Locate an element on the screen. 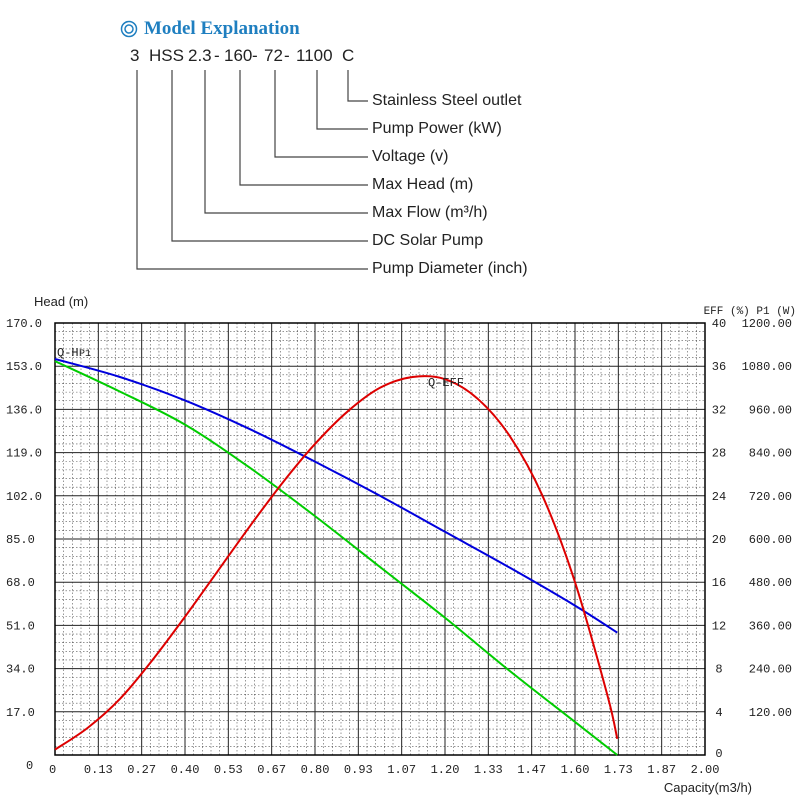 This screenshot has width=800, height=800. y-tick-label-power: 1200.00 is located at coordinates (767, 324).